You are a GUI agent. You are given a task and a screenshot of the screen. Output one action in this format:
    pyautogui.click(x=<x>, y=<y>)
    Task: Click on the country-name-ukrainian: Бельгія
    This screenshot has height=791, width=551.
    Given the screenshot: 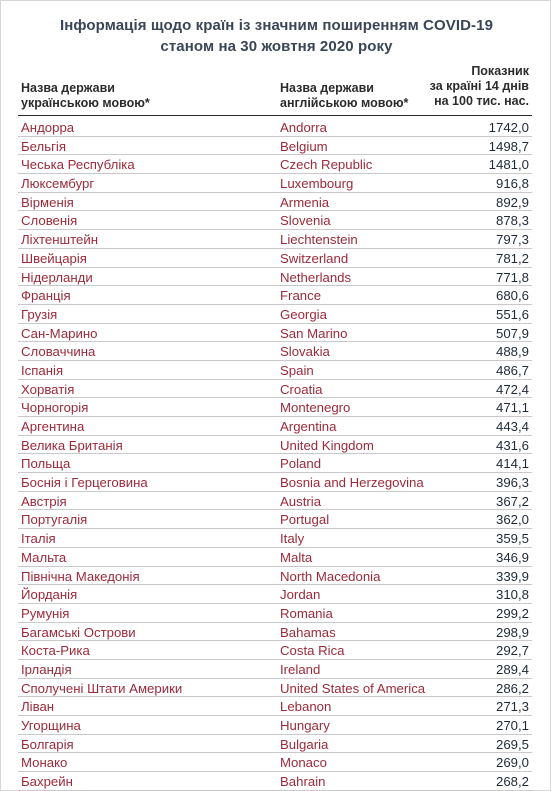 What is the action you would take?
    pyautogui.click(x=43, y=146)
    